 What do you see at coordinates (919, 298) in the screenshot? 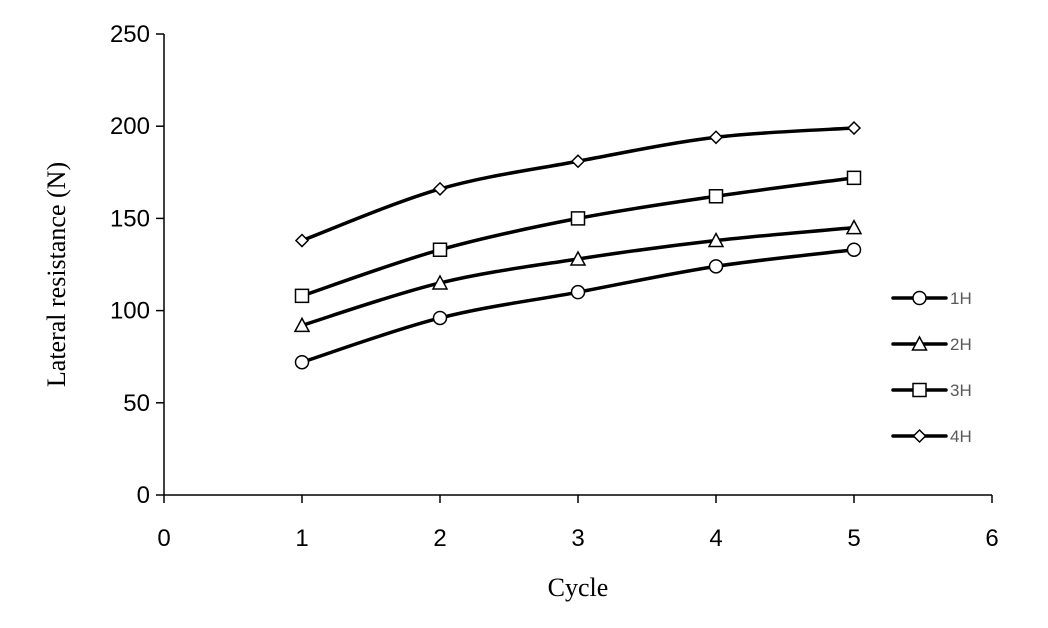
I see `legend-marker-1h` at bounding box center [919, 298].